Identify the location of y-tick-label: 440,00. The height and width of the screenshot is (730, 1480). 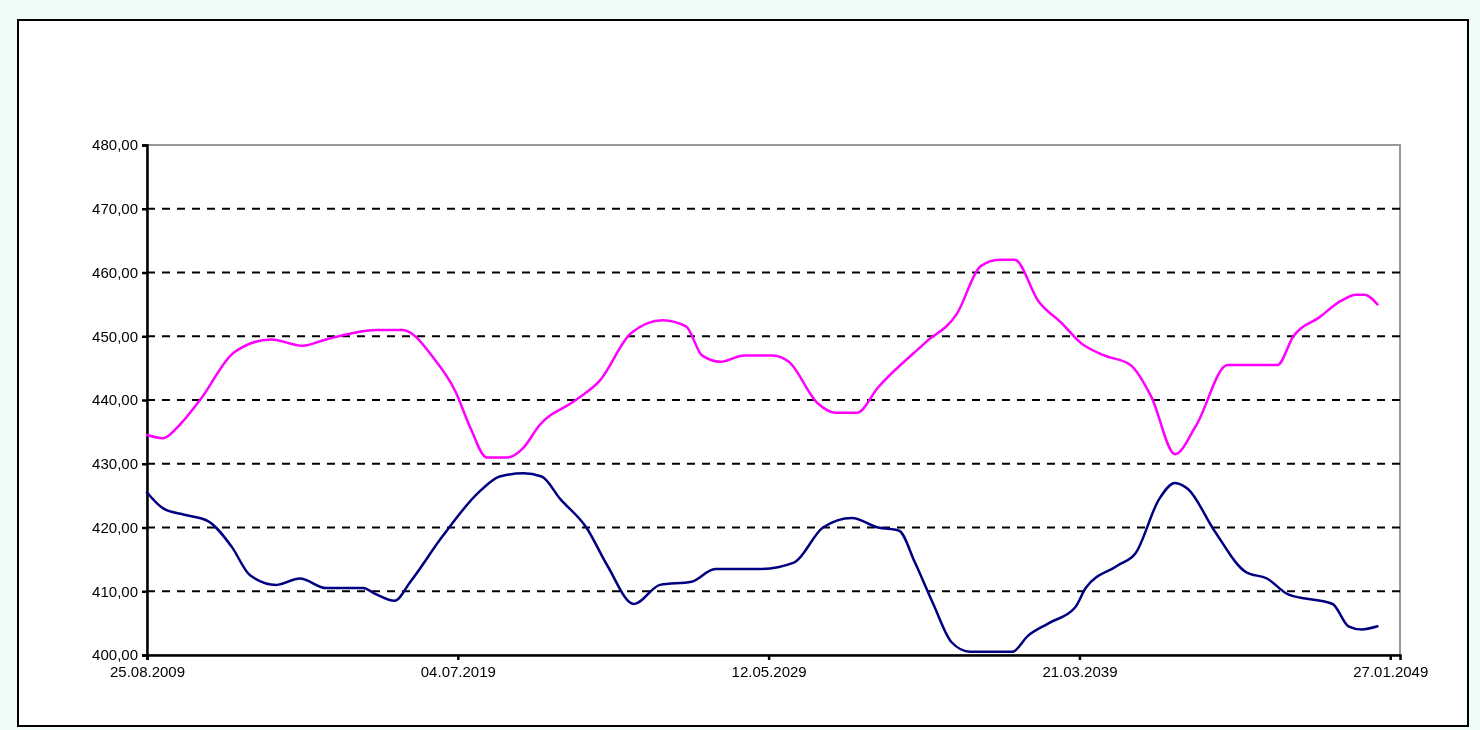
(115, 400).